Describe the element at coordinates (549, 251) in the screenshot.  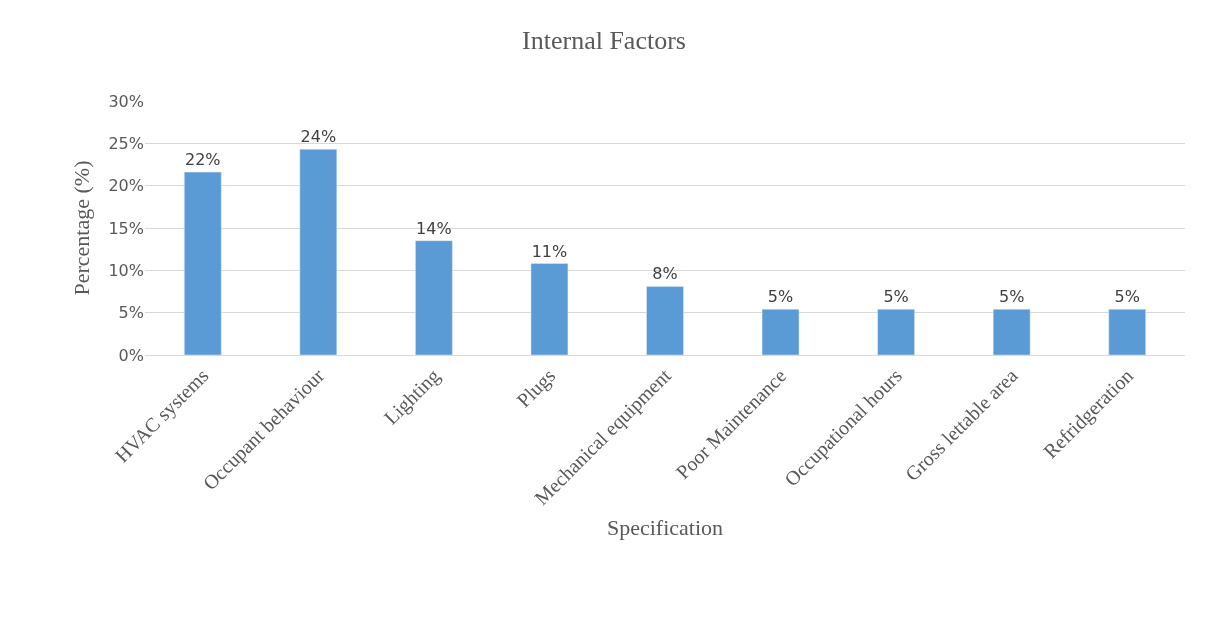
I see `data-label: 11%` at that location.